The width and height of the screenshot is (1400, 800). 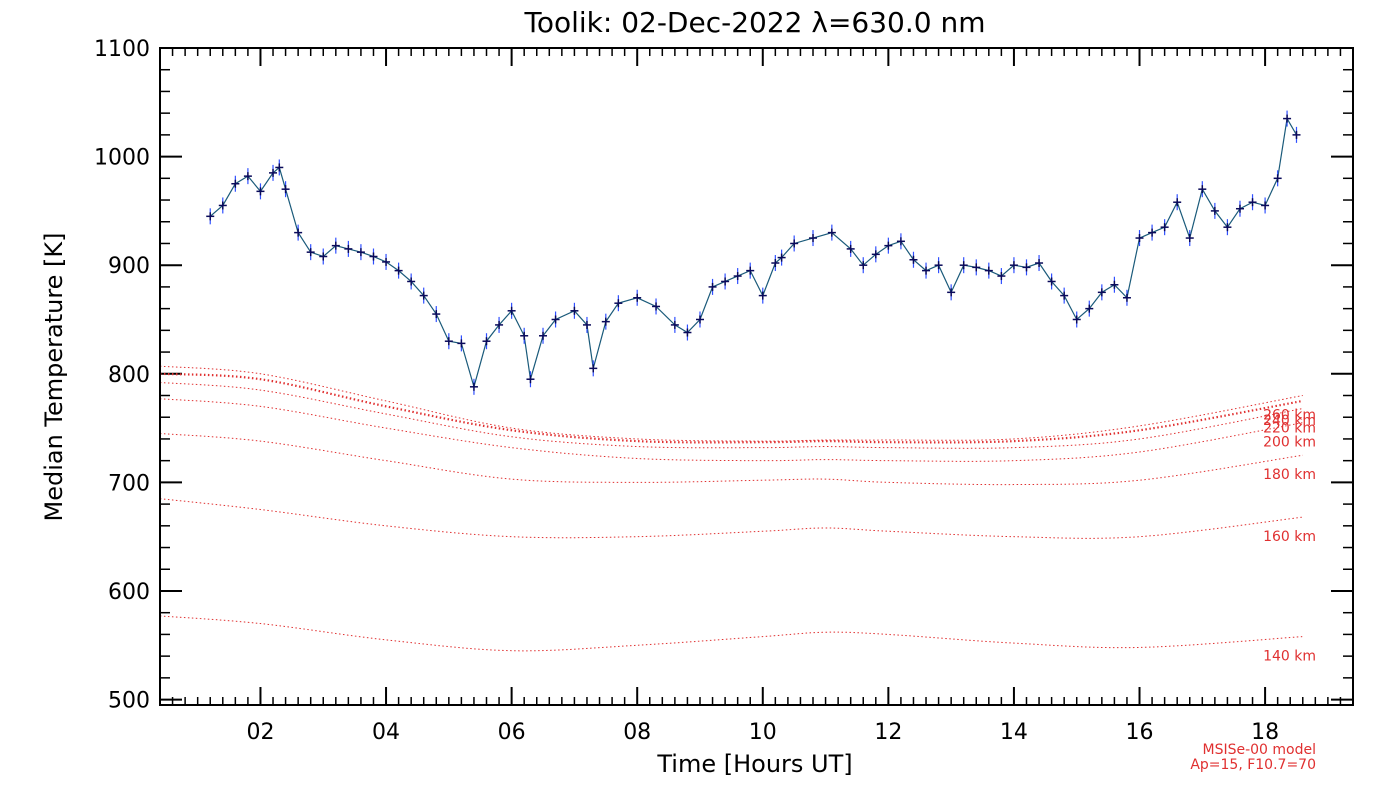 I want to click on x-tick-label: 16, so click(x=1140, y=732).